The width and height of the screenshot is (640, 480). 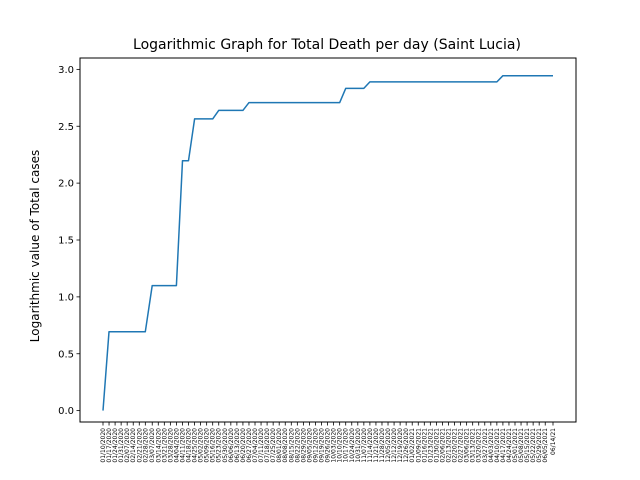 I want to click on x-tick-label: 05/22/2021, so click(x=533, y=445).